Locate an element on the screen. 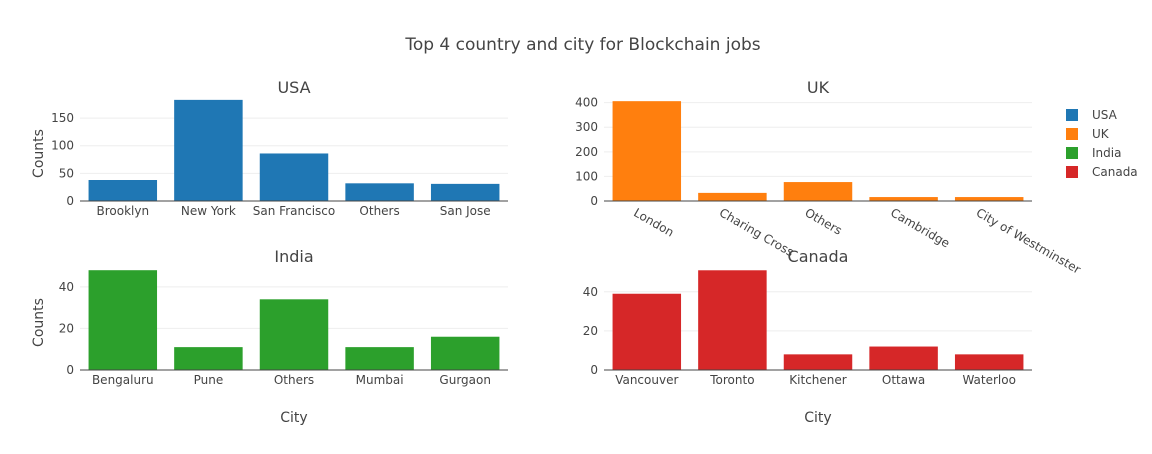 This screenshot has height=454, width=1152. bar-canada-waterloo is located at coordinates (989, 362).